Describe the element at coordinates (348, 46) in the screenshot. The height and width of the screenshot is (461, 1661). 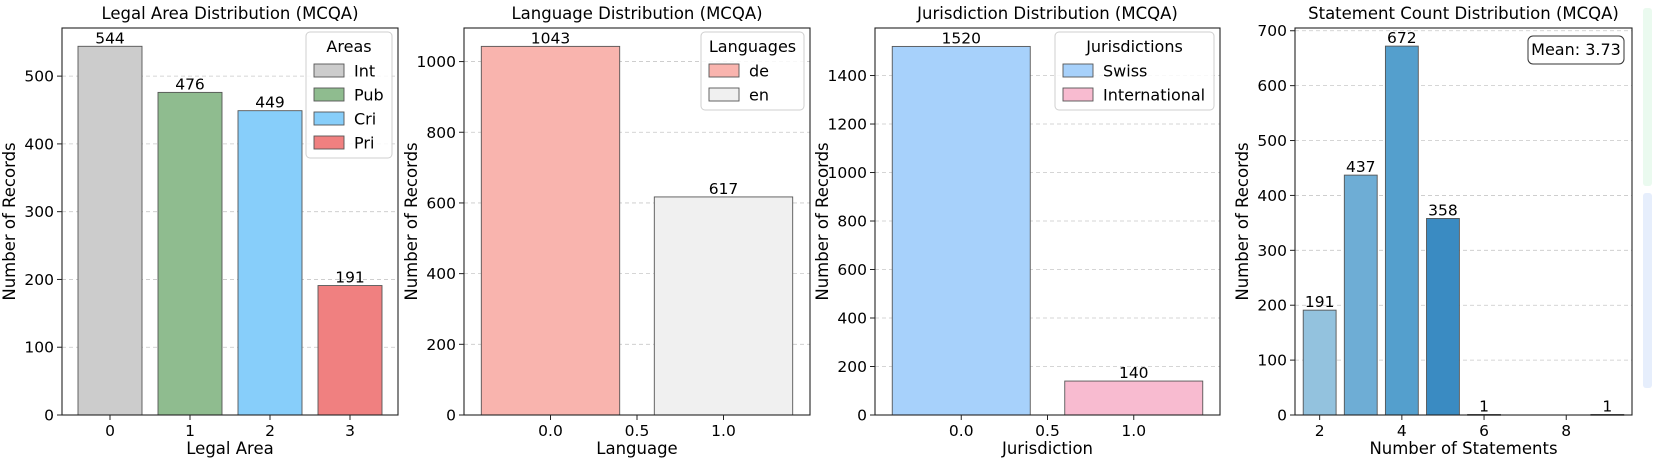
I see `legend-title: Areas` at that location.